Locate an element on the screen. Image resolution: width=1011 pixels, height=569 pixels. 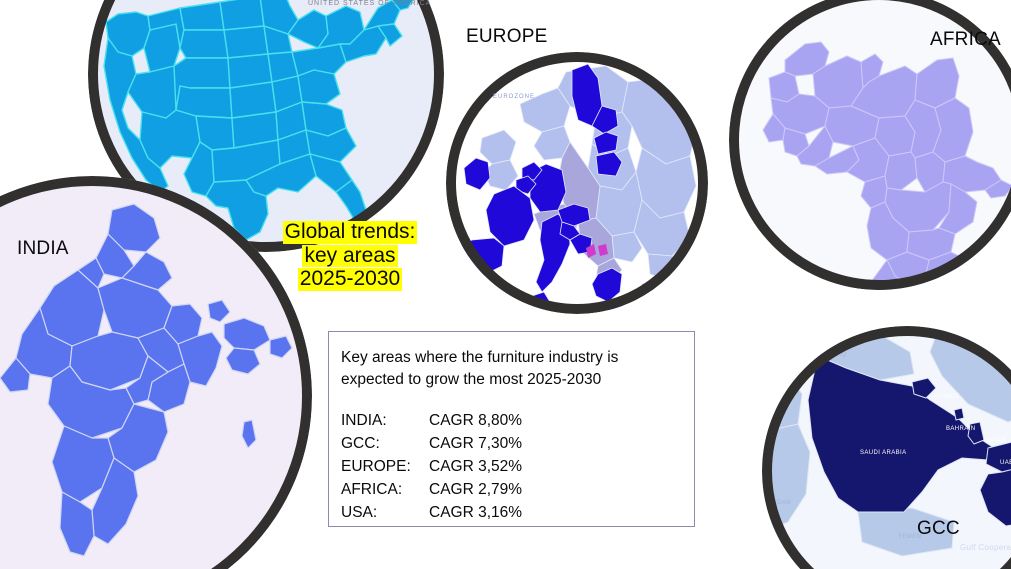
cagr-row: GCC: CAGR 7,30% is located at coordinates (510, 444).